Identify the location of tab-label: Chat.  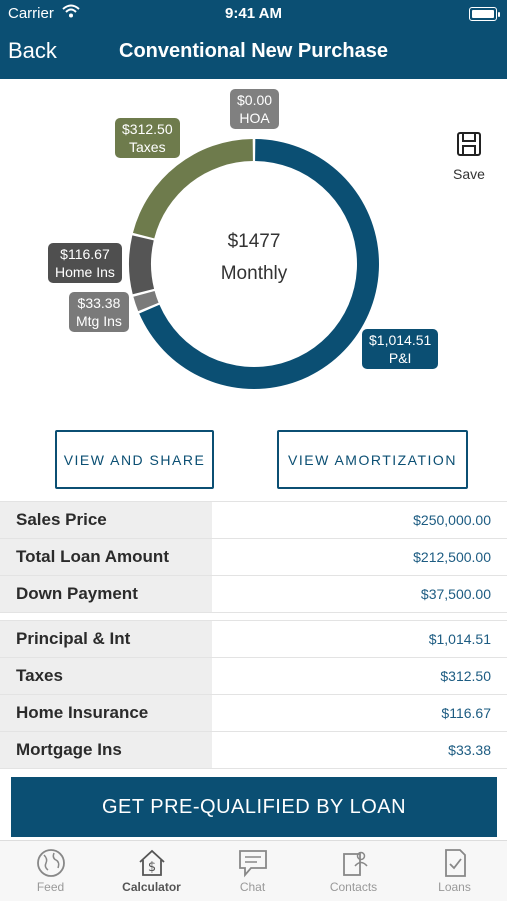
(252, 887).